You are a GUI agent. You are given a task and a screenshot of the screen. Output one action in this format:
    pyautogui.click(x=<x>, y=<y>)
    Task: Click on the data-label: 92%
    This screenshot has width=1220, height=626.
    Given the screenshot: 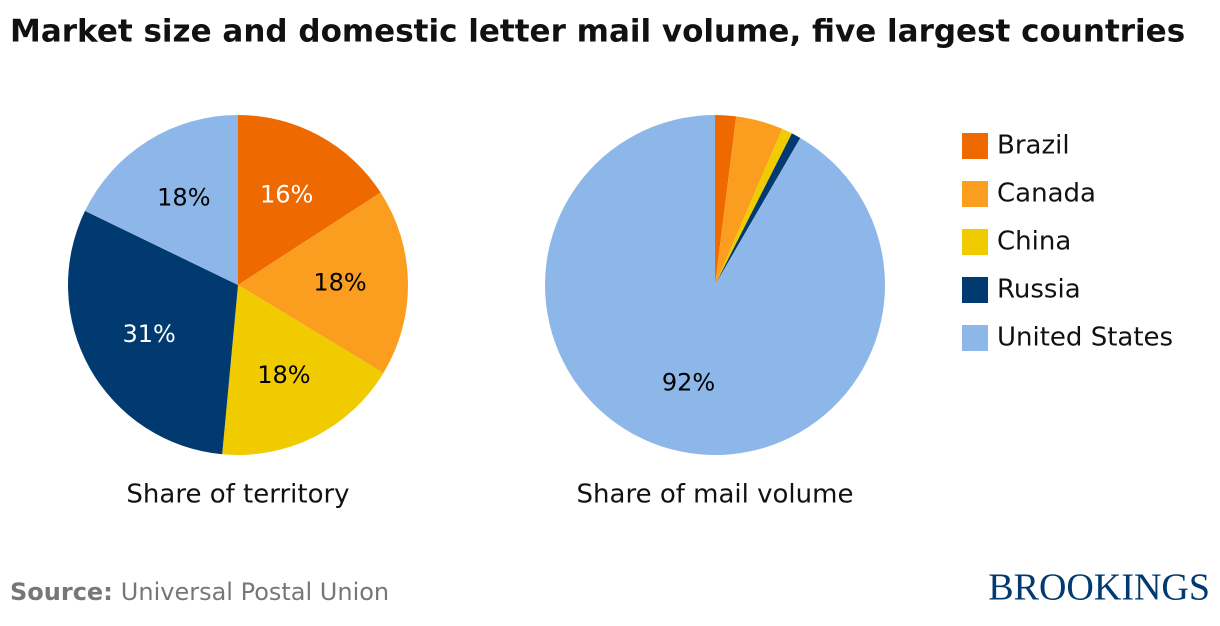 What is the action you would take?
    pyautogui.click(x=688, y=382)
    